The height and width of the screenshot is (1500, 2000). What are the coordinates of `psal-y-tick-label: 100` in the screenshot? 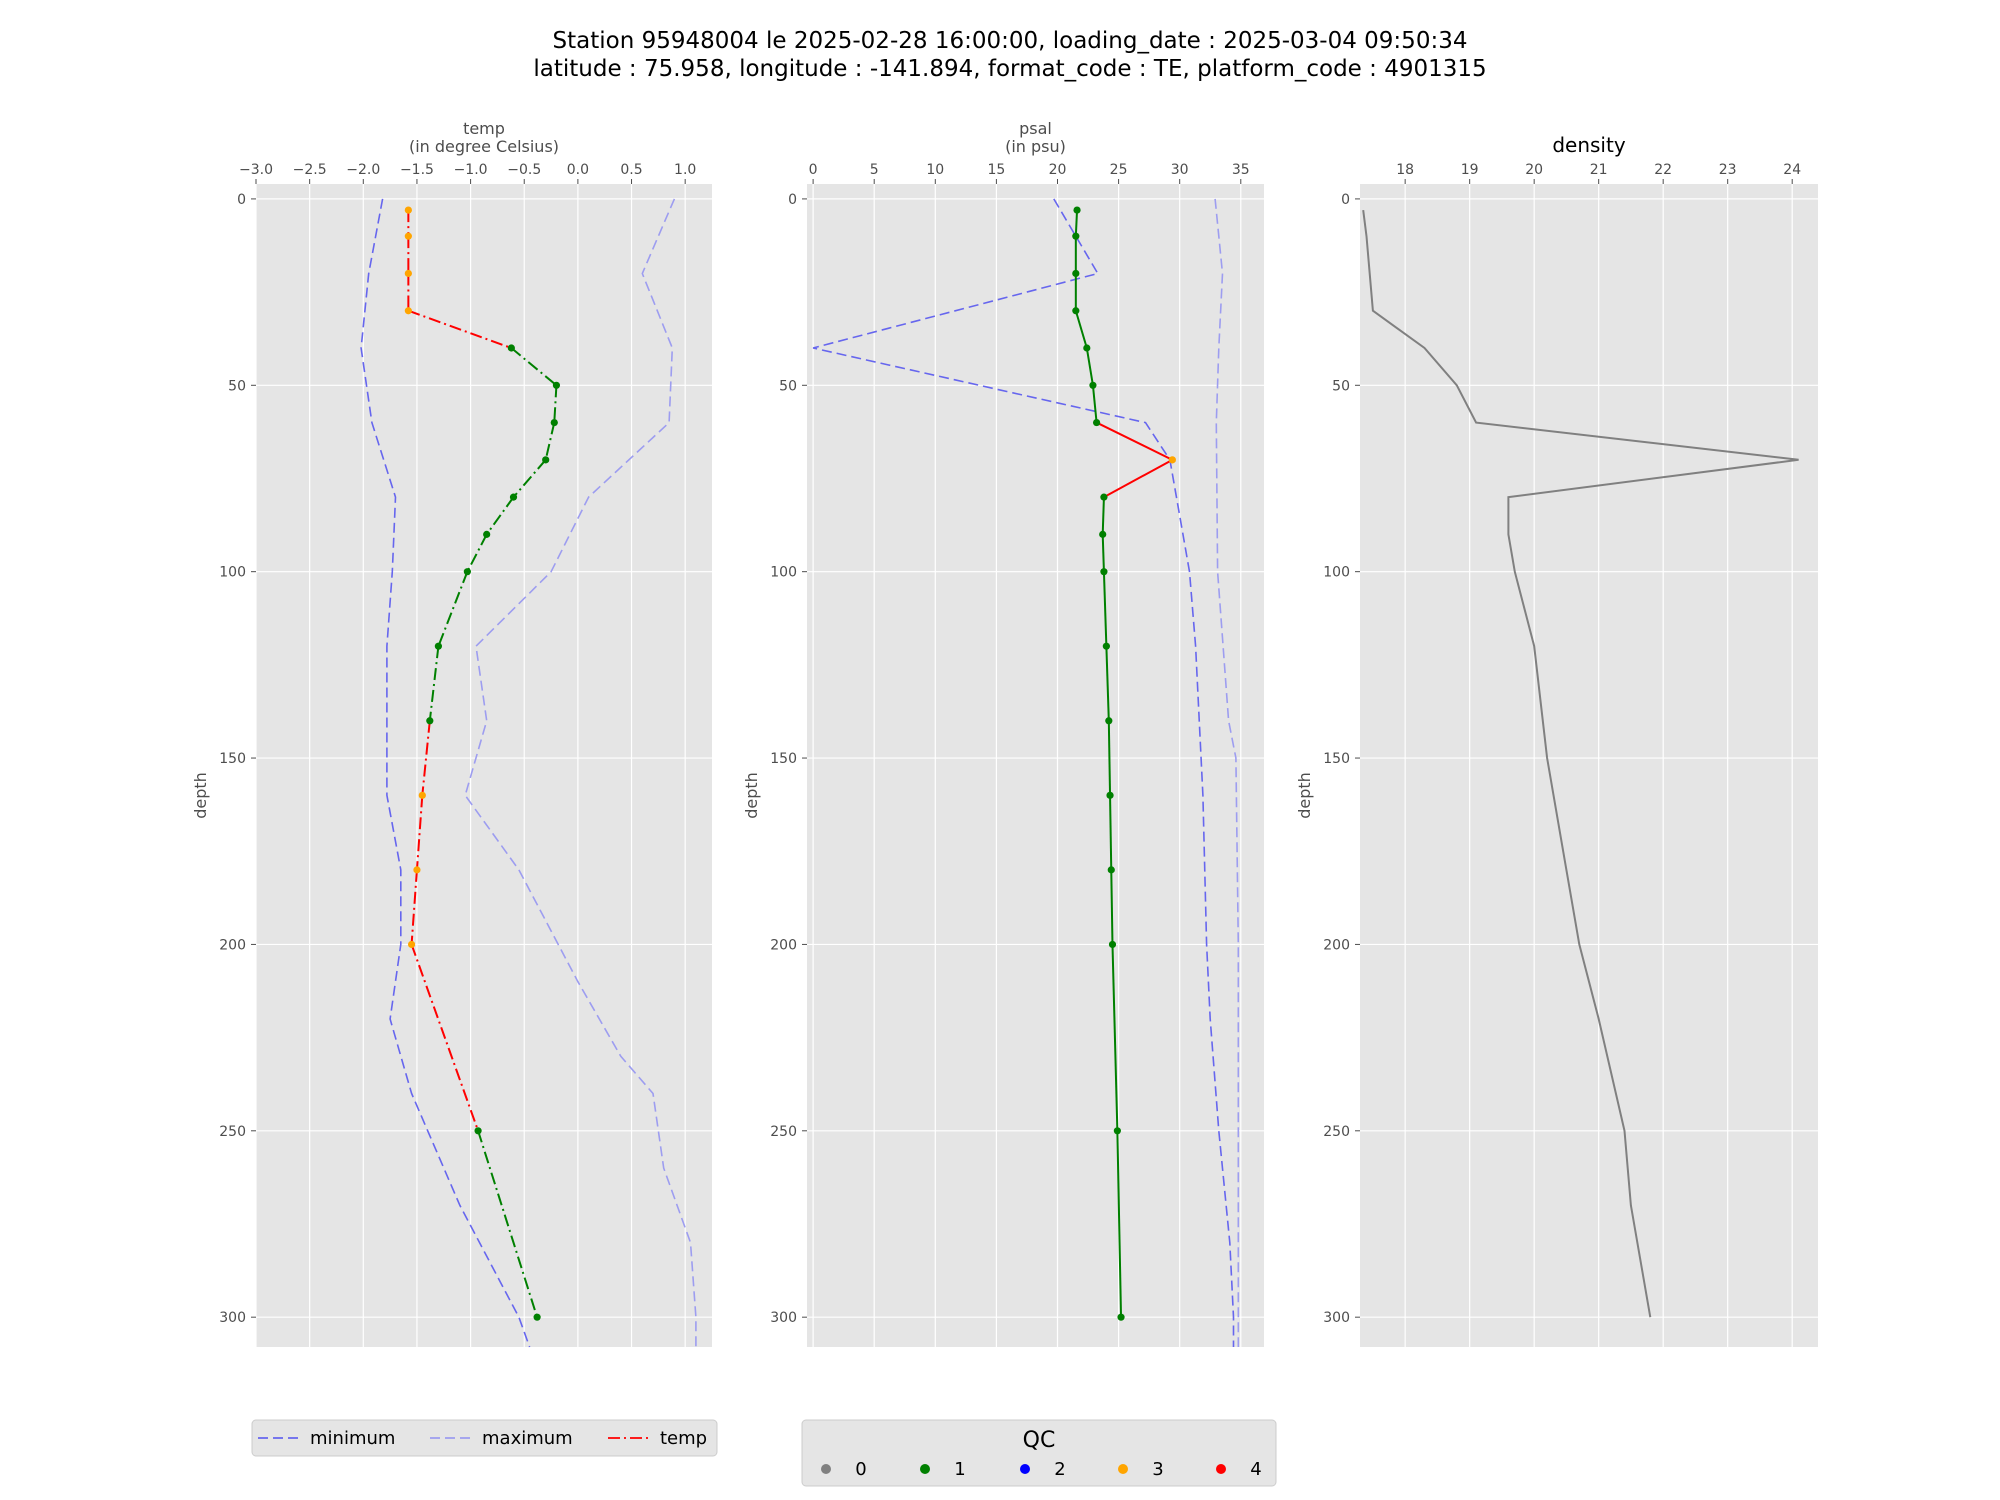 It's located at (783, 573).